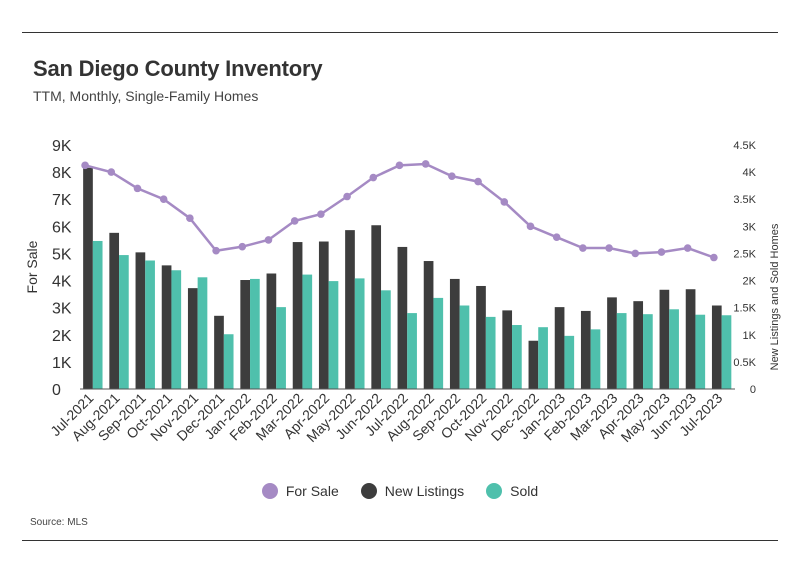  I want to click on source-note: Source: MLS, so click(59, 522).